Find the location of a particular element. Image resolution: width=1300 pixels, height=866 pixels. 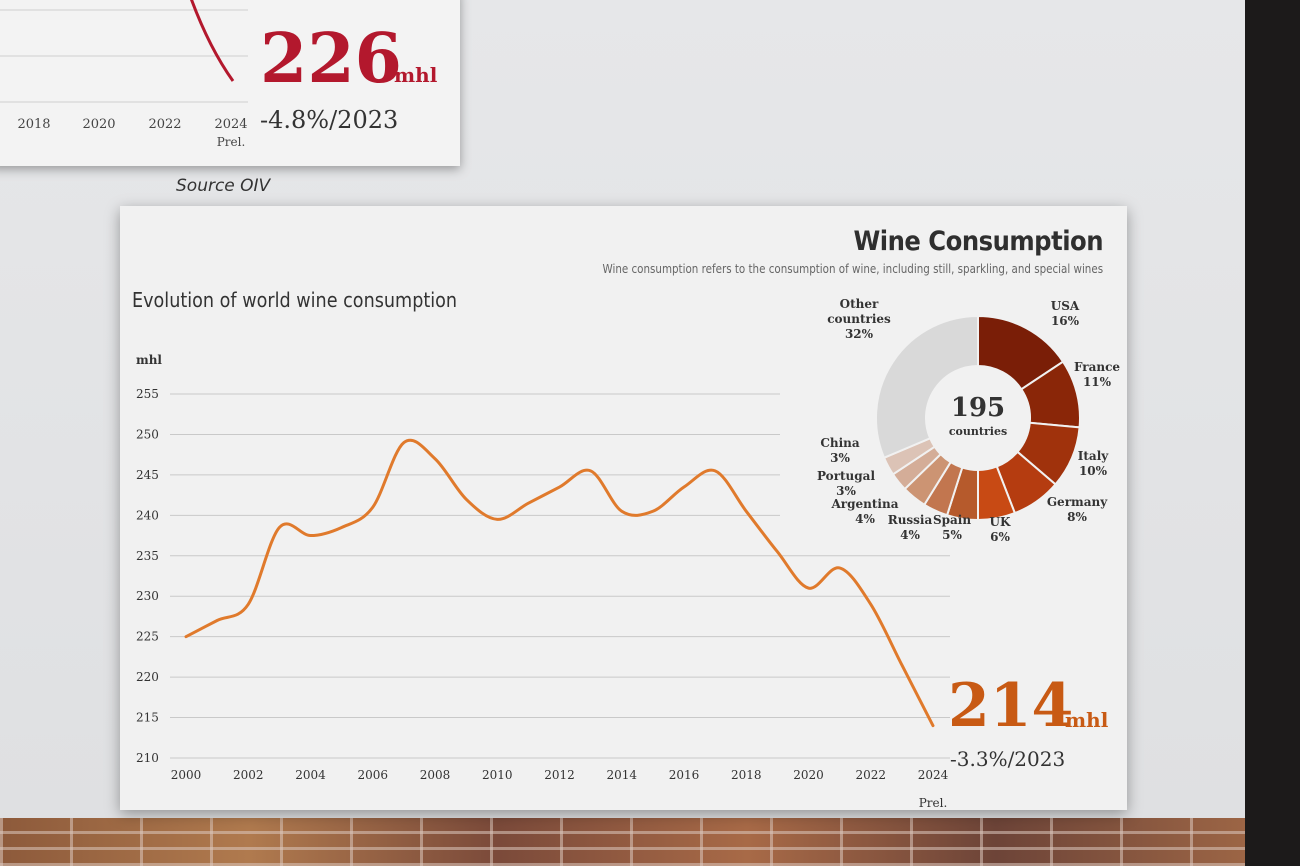

y-tick-label: 240 is located at coordinates (147, 515).